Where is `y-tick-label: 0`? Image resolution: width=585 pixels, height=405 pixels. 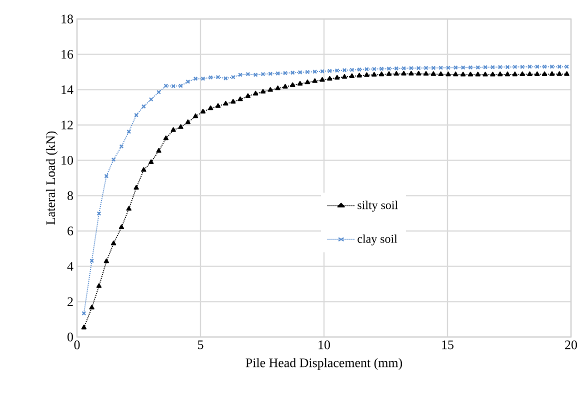 y-tick-label: 0 is located at coordinates (70, 337).